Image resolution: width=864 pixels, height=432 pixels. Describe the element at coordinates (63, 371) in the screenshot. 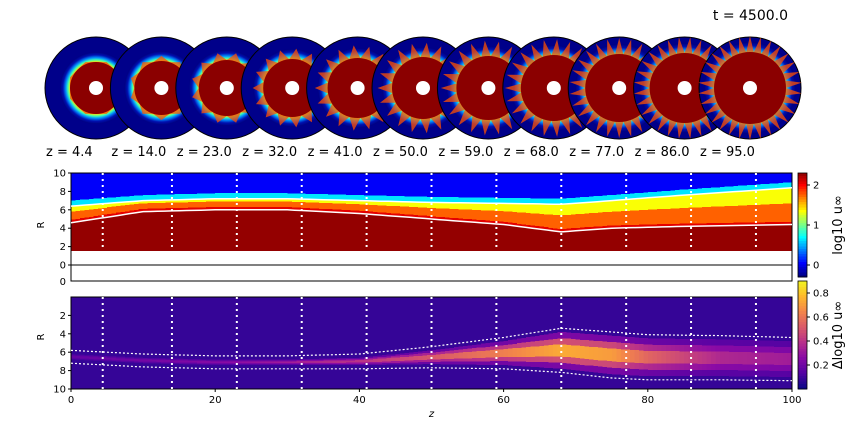

I see `y-tick-label: 8` at that location.